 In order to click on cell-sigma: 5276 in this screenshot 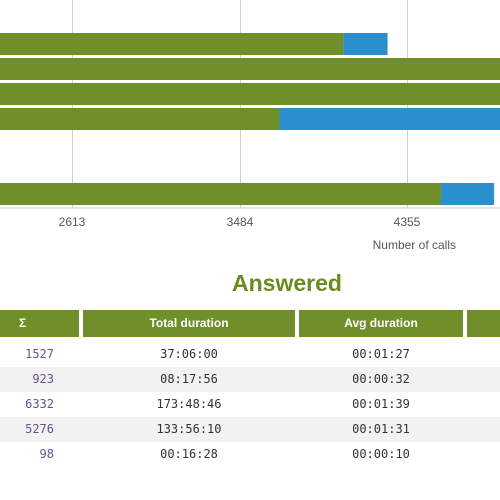, I will do `click(39, 429)`.